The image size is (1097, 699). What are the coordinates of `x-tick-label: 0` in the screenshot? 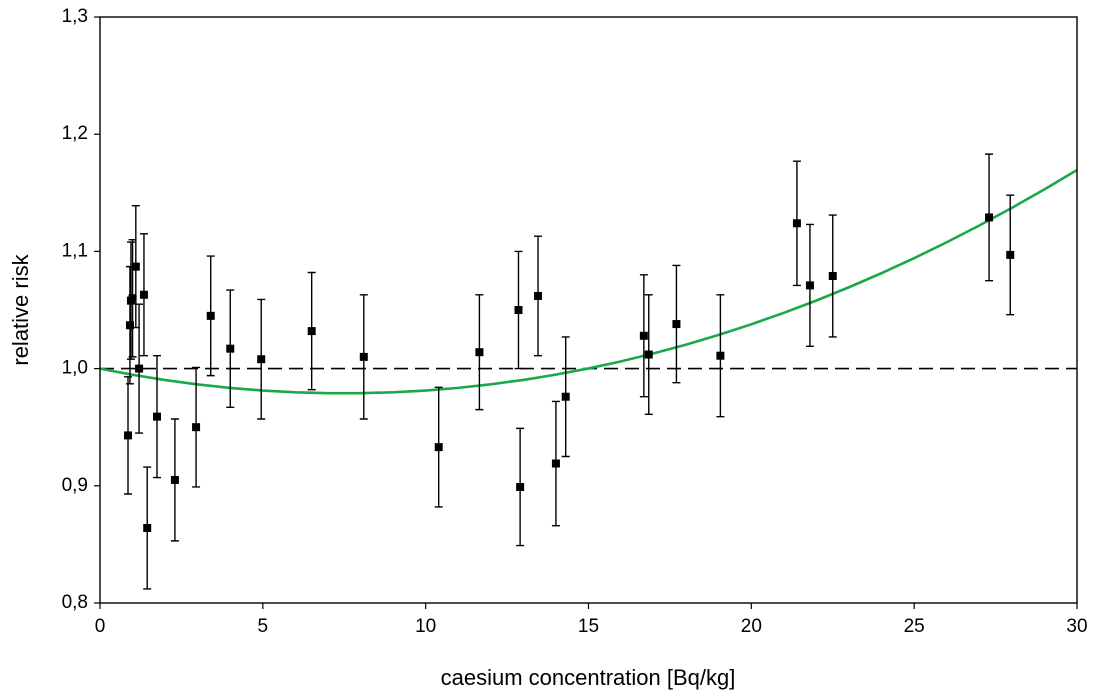 It's located at (100, 626).